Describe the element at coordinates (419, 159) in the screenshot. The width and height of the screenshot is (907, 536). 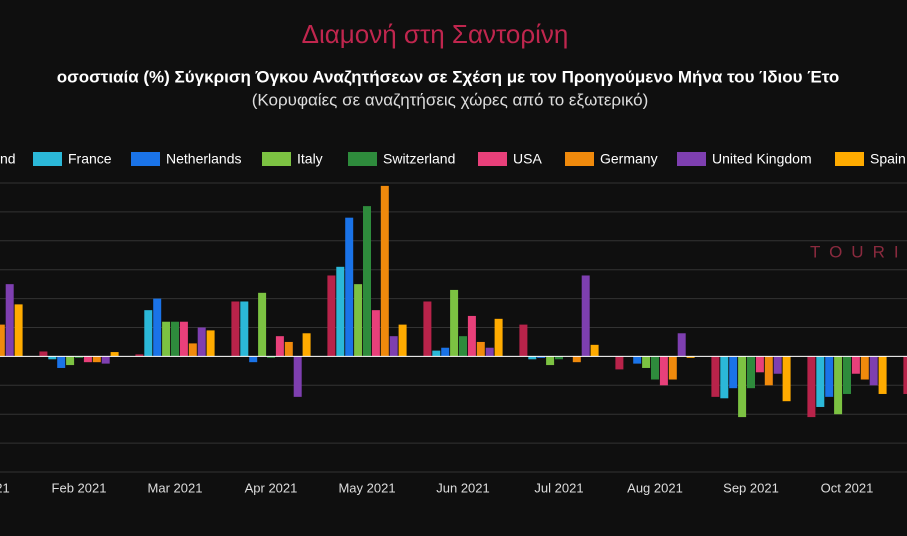
I see `legend-label: Switzerland` at that location.